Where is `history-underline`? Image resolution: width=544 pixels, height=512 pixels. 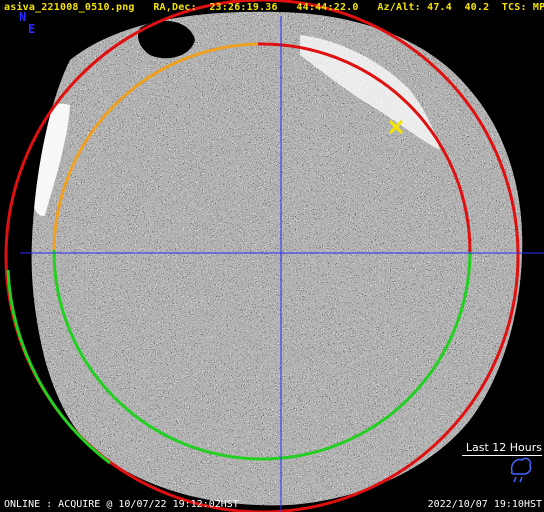 history-underline is located at coordinates (502, 455).